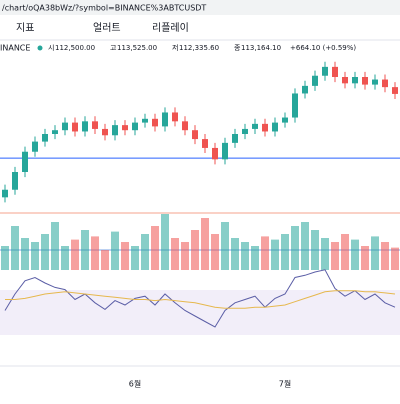 This screenshot has width=400, height=404. I want to click on ohlc-label: 시, so click(51, 48).